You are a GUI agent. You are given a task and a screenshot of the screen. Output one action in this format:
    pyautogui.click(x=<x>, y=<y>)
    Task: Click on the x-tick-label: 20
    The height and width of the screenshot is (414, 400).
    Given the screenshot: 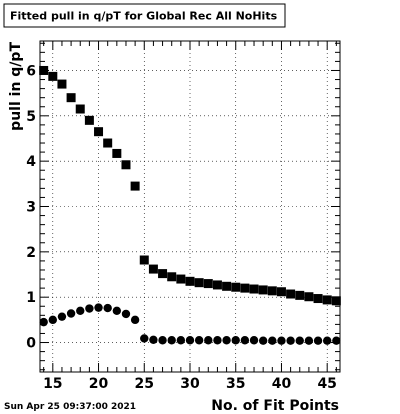 What is the action you would take?
    pyautogui.click(x=99, y=384)
    